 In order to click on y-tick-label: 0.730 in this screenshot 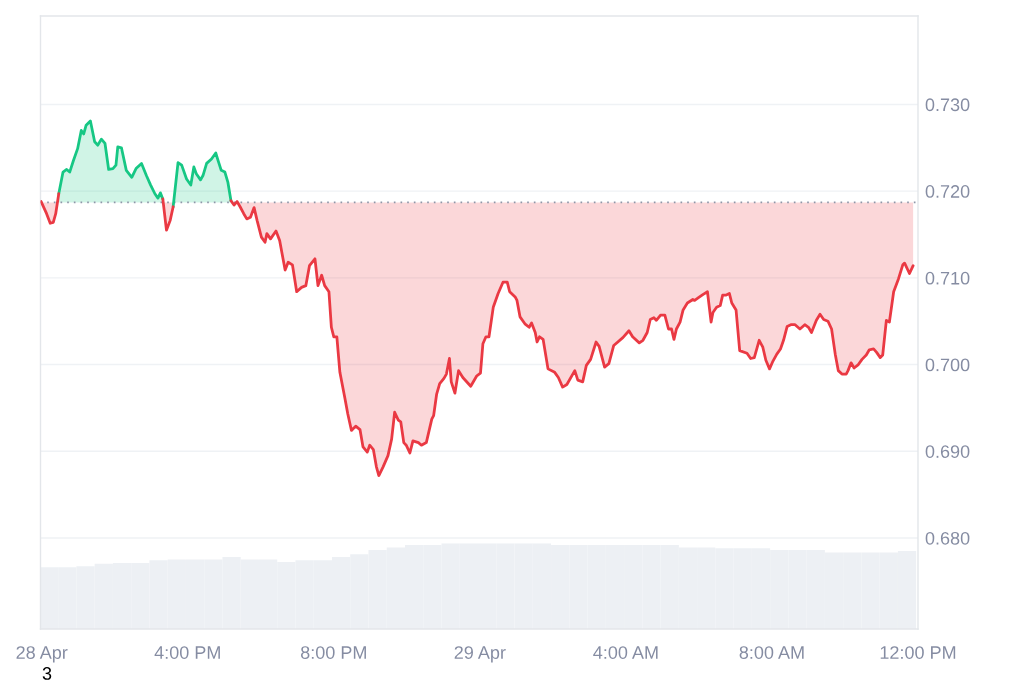, I will do `click(947, 105)`.